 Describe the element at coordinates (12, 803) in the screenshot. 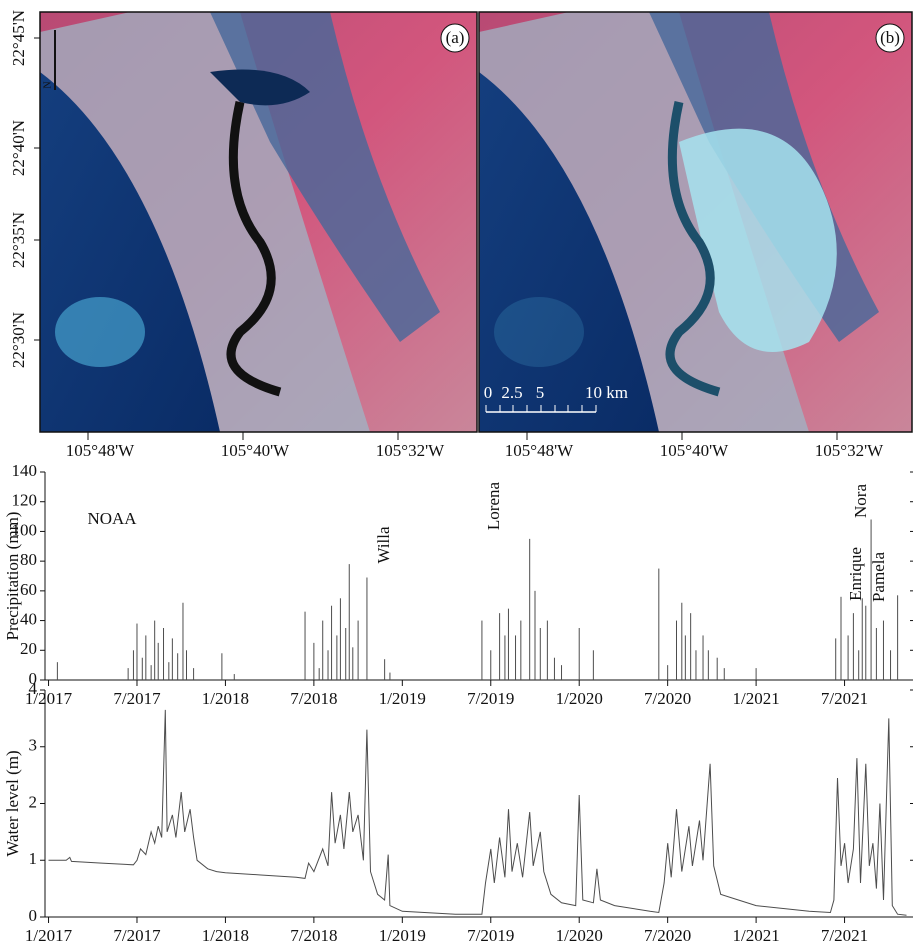

I see `y-axis-label: Water level (m)` at that location.